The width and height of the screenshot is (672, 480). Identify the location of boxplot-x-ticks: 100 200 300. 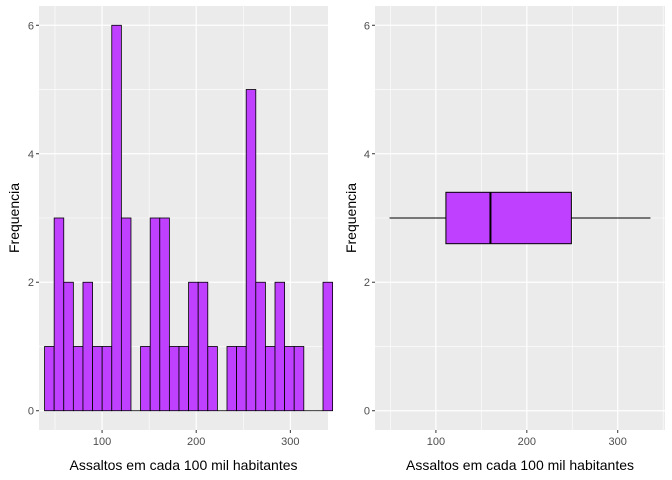
(527, 439).